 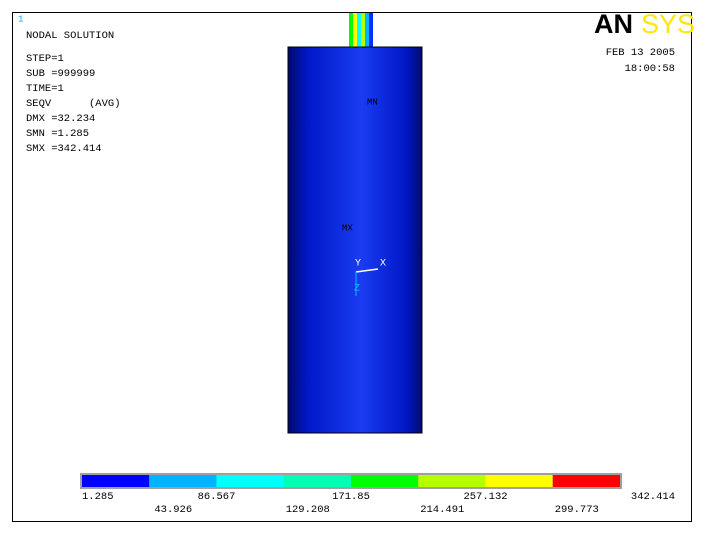 I want to click on info-line: DMX =32.234, so click(x=60, y=119).